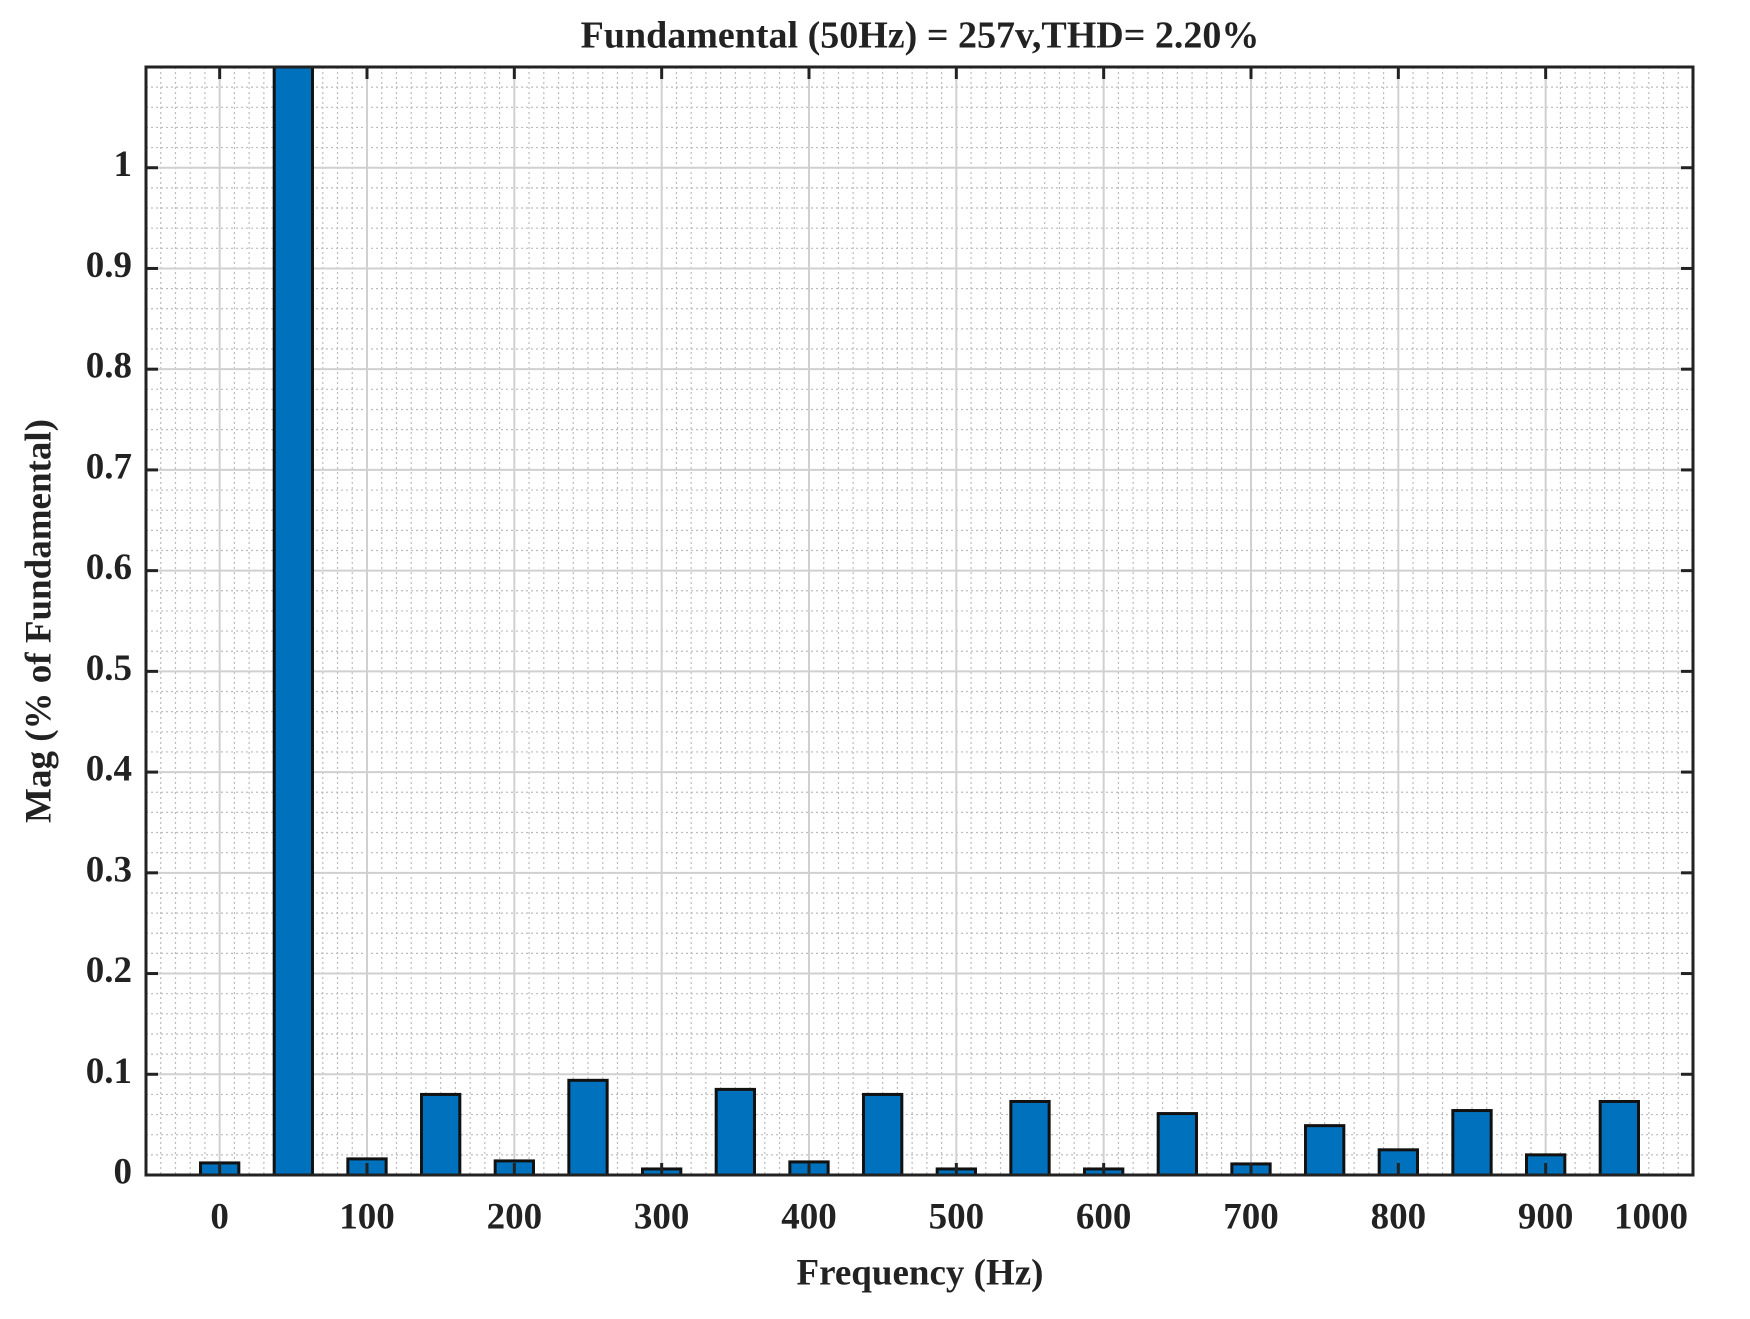  Describe the element at coordinates (662, 1216) in the screenshot. I see `x-tick-label: 300` at that location.